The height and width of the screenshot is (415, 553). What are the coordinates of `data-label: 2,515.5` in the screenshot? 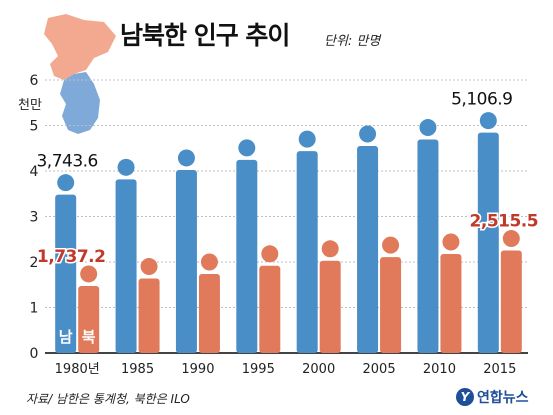 It's located at (504, 222).